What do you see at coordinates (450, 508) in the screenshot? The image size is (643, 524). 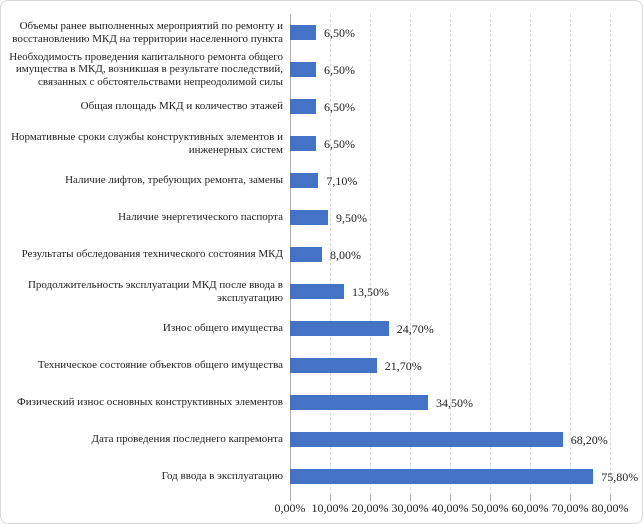 I see `x-axis-tick-label: 40,00%` at bounding box center [450, 508].